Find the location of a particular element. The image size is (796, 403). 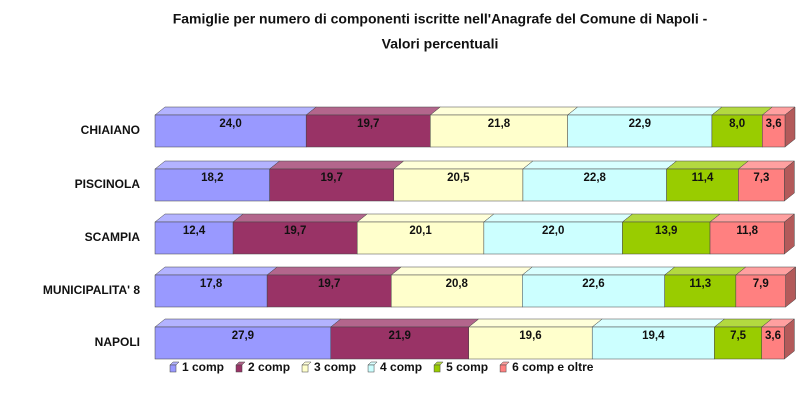

legend-label: 2 comp is located at coordinates (269, 367).